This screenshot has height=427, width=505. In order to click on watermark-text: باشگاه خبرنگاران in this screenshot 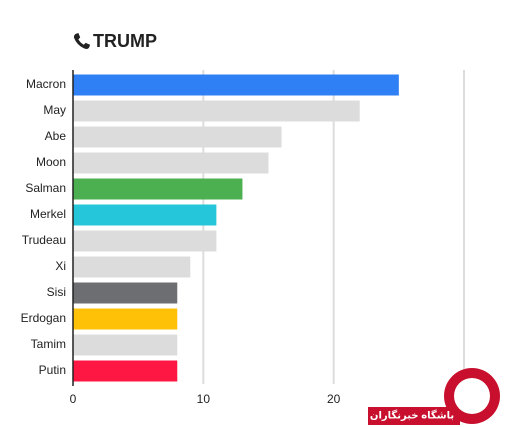, I will do `click(412, 415)`.